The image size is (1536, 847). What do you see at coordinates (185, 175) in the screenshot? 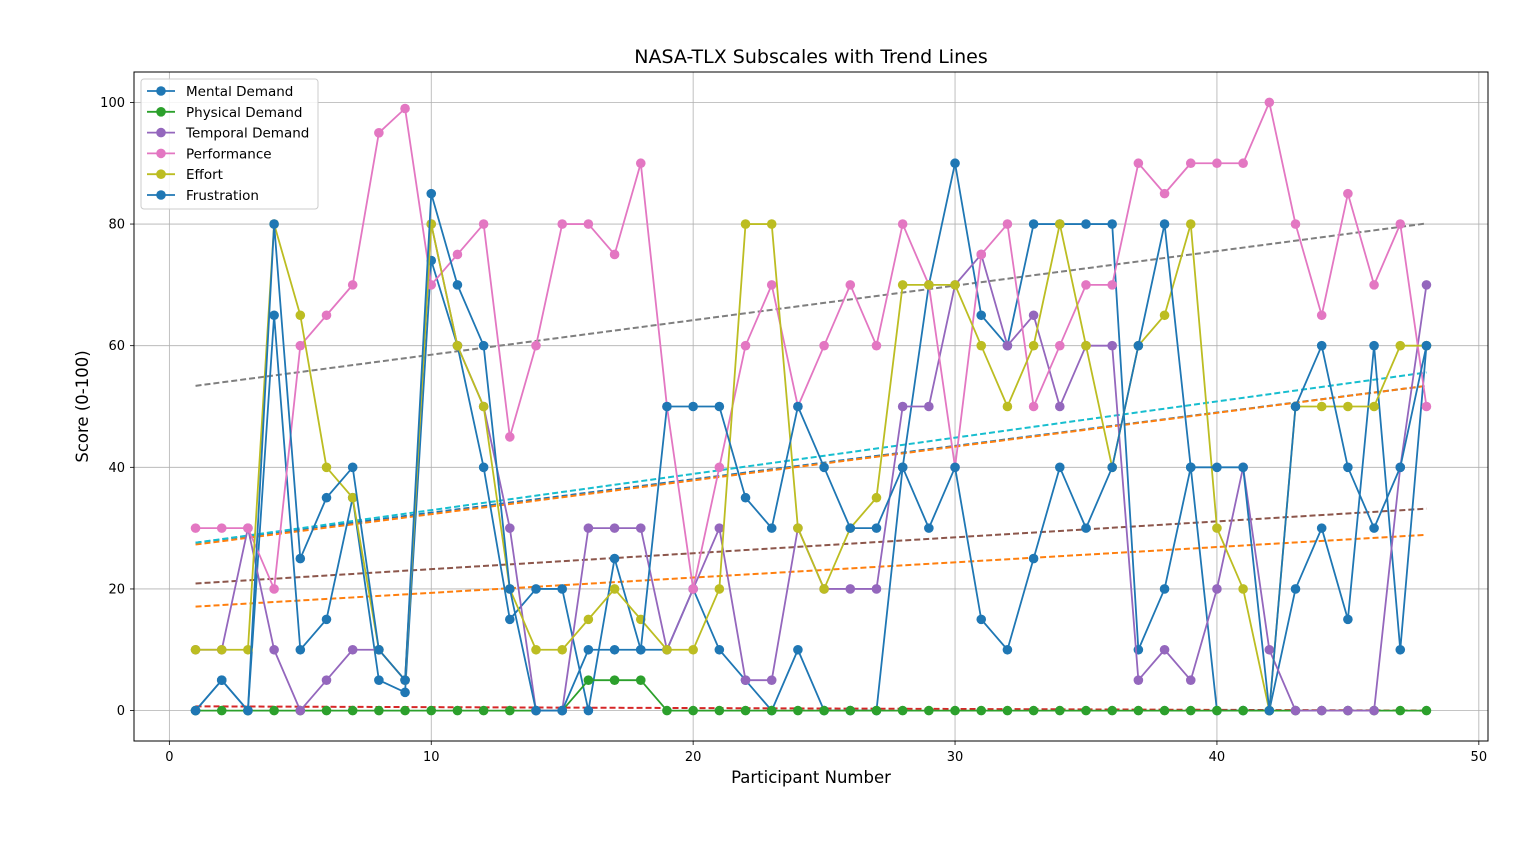
I see `legend-item-effort: Effort` at bounding box center [185, 175].